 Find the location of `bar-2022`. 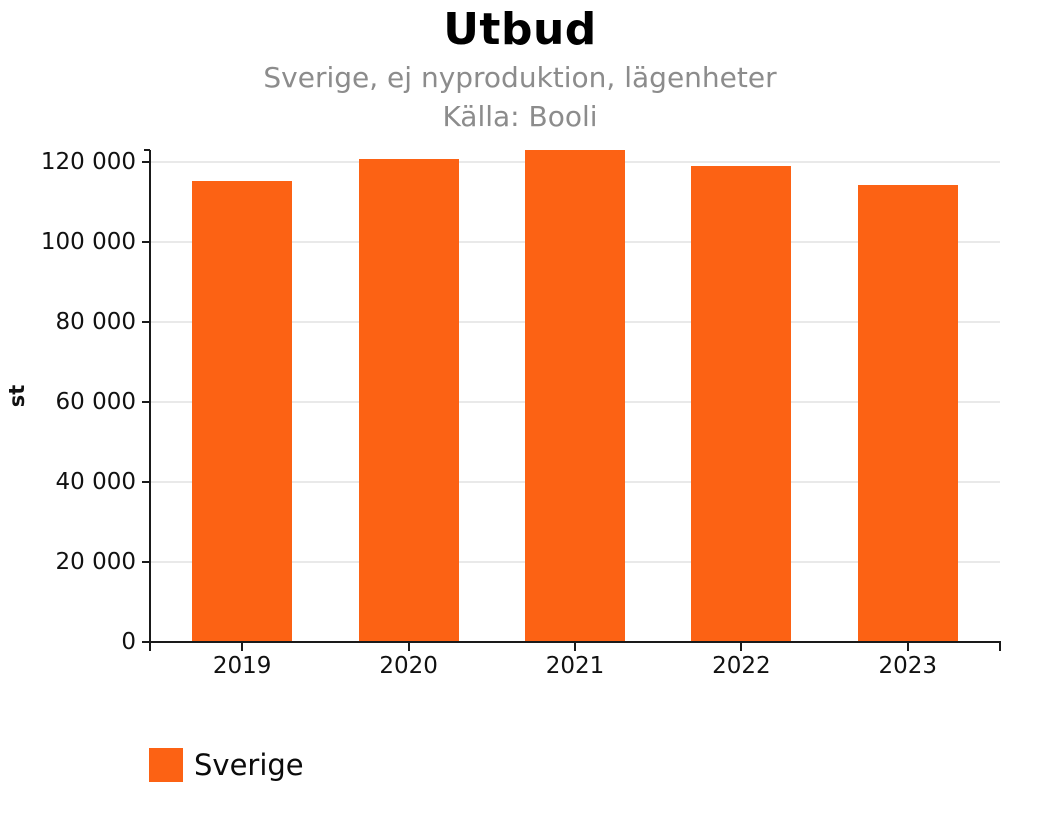

bar-2022 is located at coordinates (741, 404).